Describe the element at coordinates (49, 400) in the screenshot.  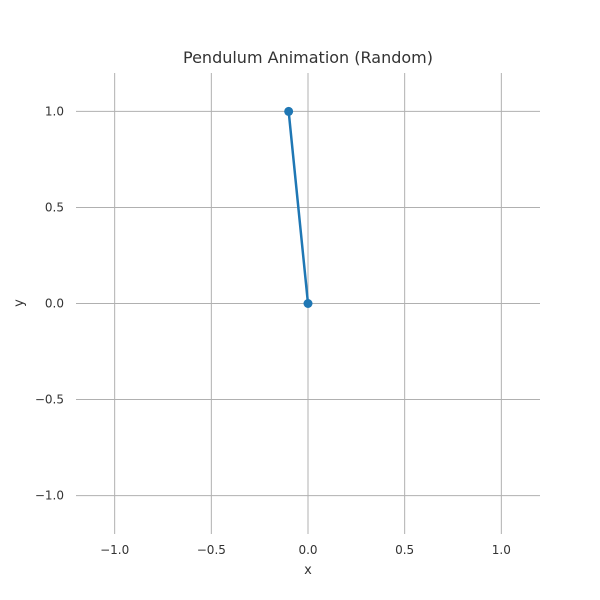
I see `y-tick-label: −0.5` at that location.